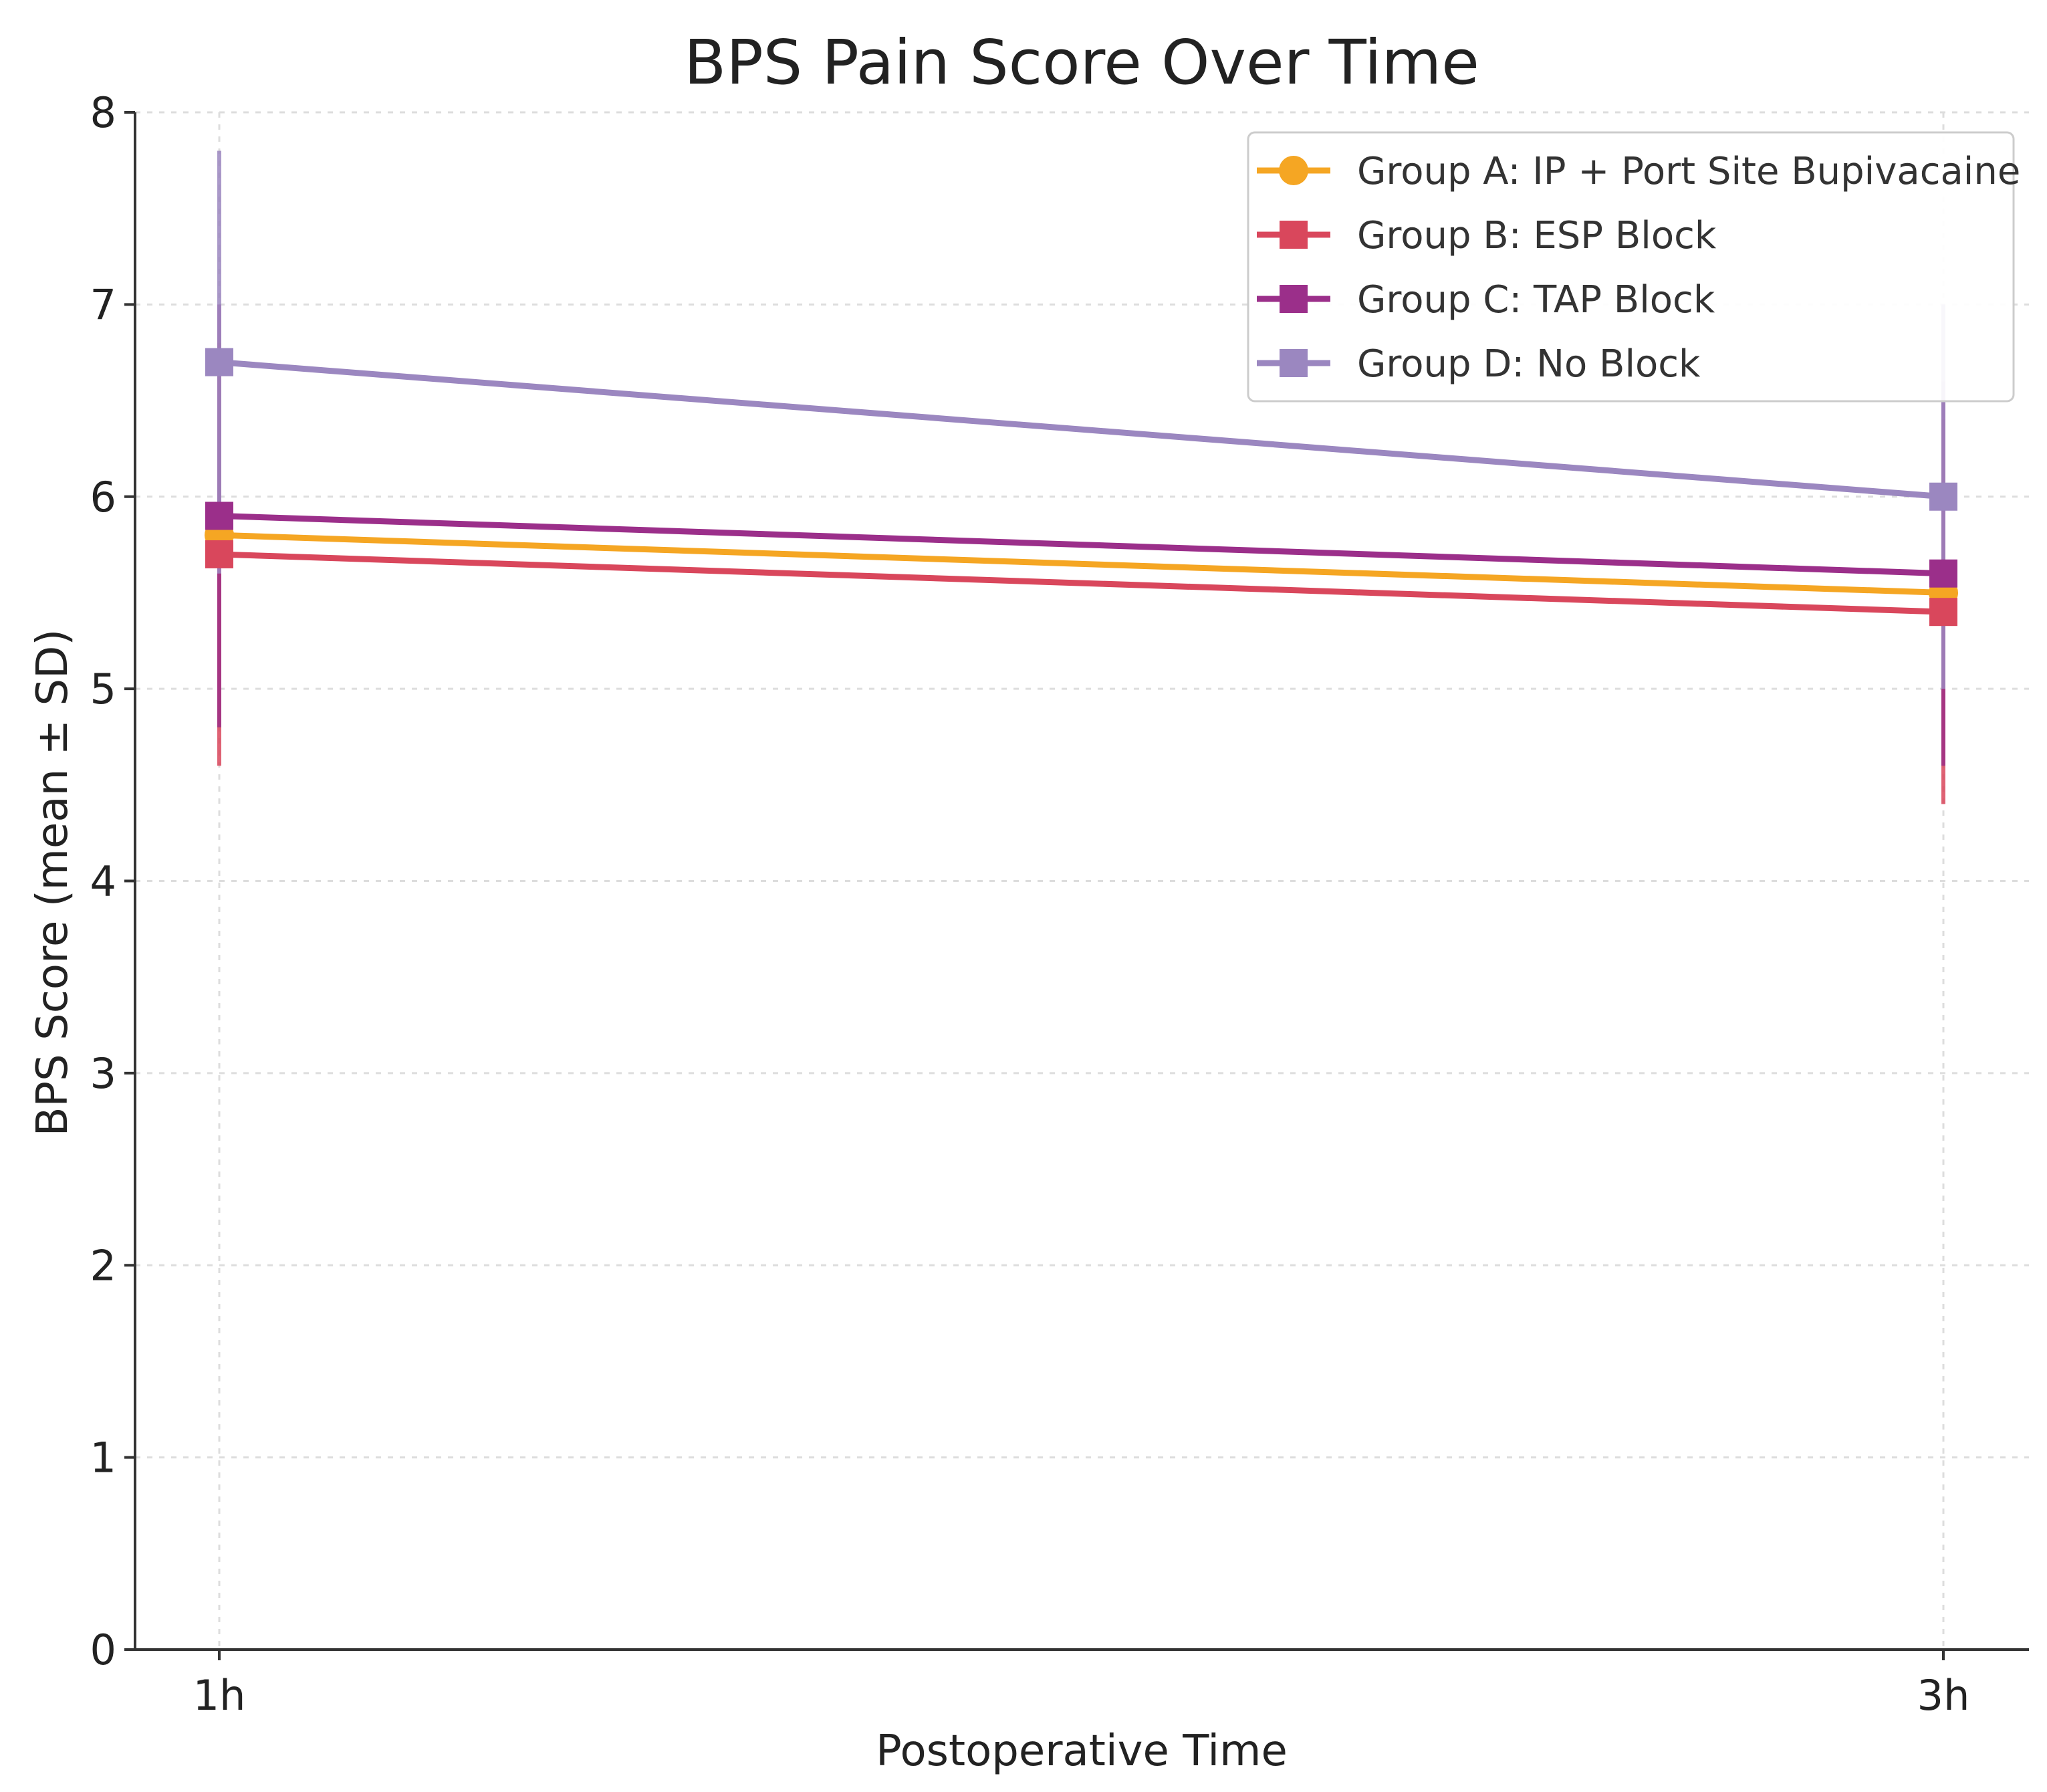  Describe the element at coordinates (1082, 1685) in the screenshot. I see `x-axis-ticks: 1h 3h` at that location.